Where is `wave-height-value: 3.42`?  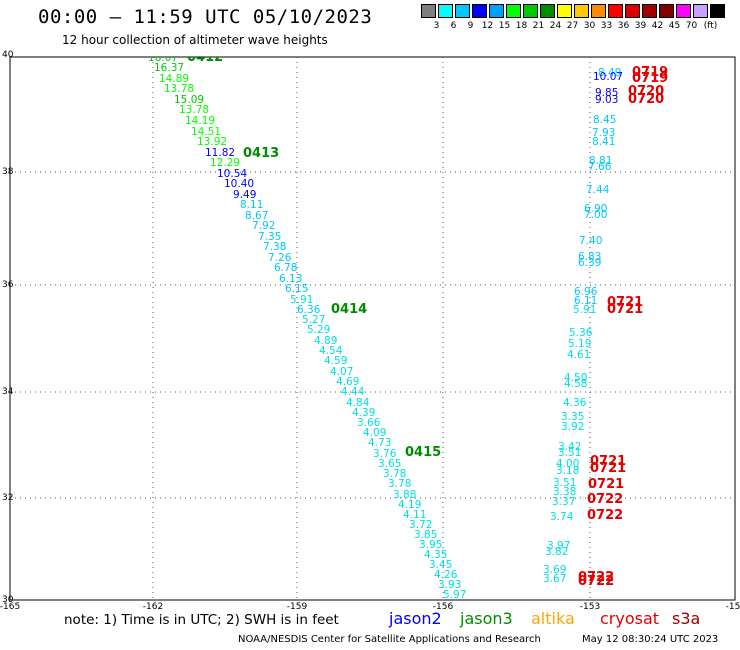
wave-height-value: 3.42 is located at coordinates (570, 447).